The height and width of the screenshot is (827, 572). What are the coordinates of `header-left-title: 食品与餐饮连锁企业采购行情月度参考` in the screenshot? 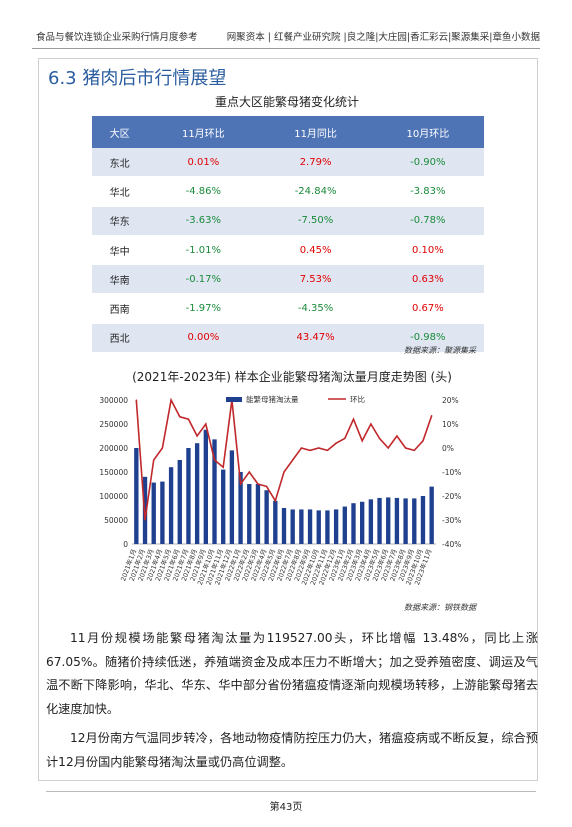 It's located at (117, 37).